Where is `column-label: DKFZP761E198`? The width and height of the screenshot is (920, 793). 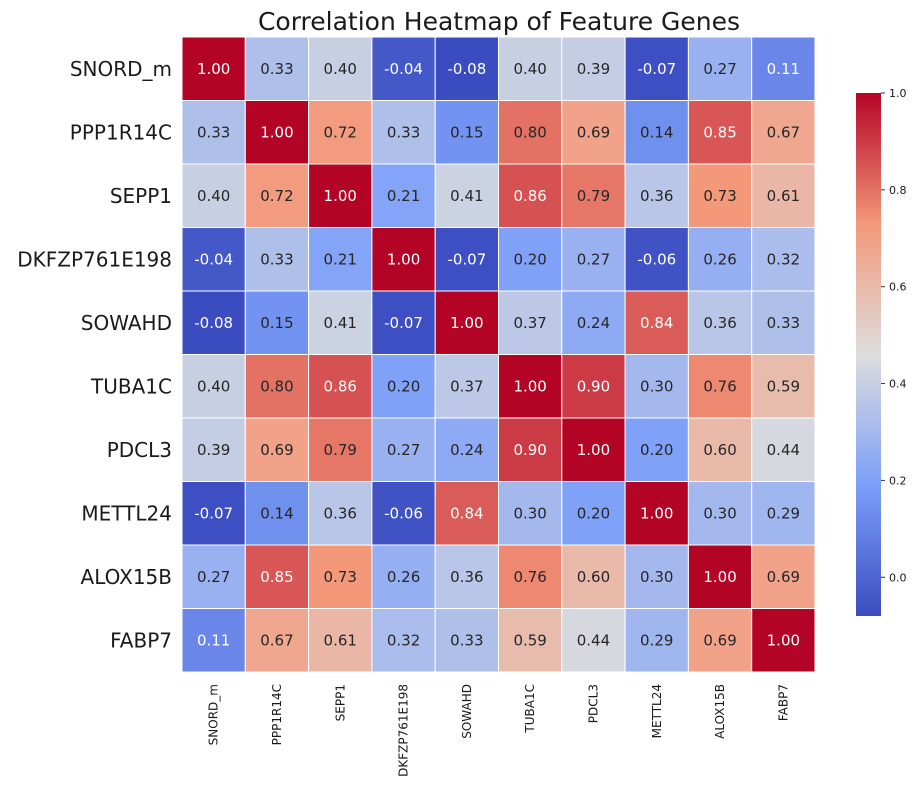 column-label: DKFZP761E198 is located at coordinates (404, 730).